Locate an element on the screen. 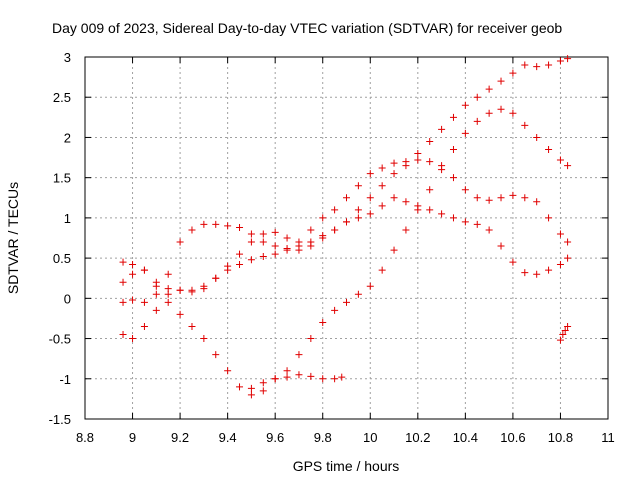 The height and width of the screenshot is (480, 640). y-tick-label: 0 is located at coordinates (67, 298).